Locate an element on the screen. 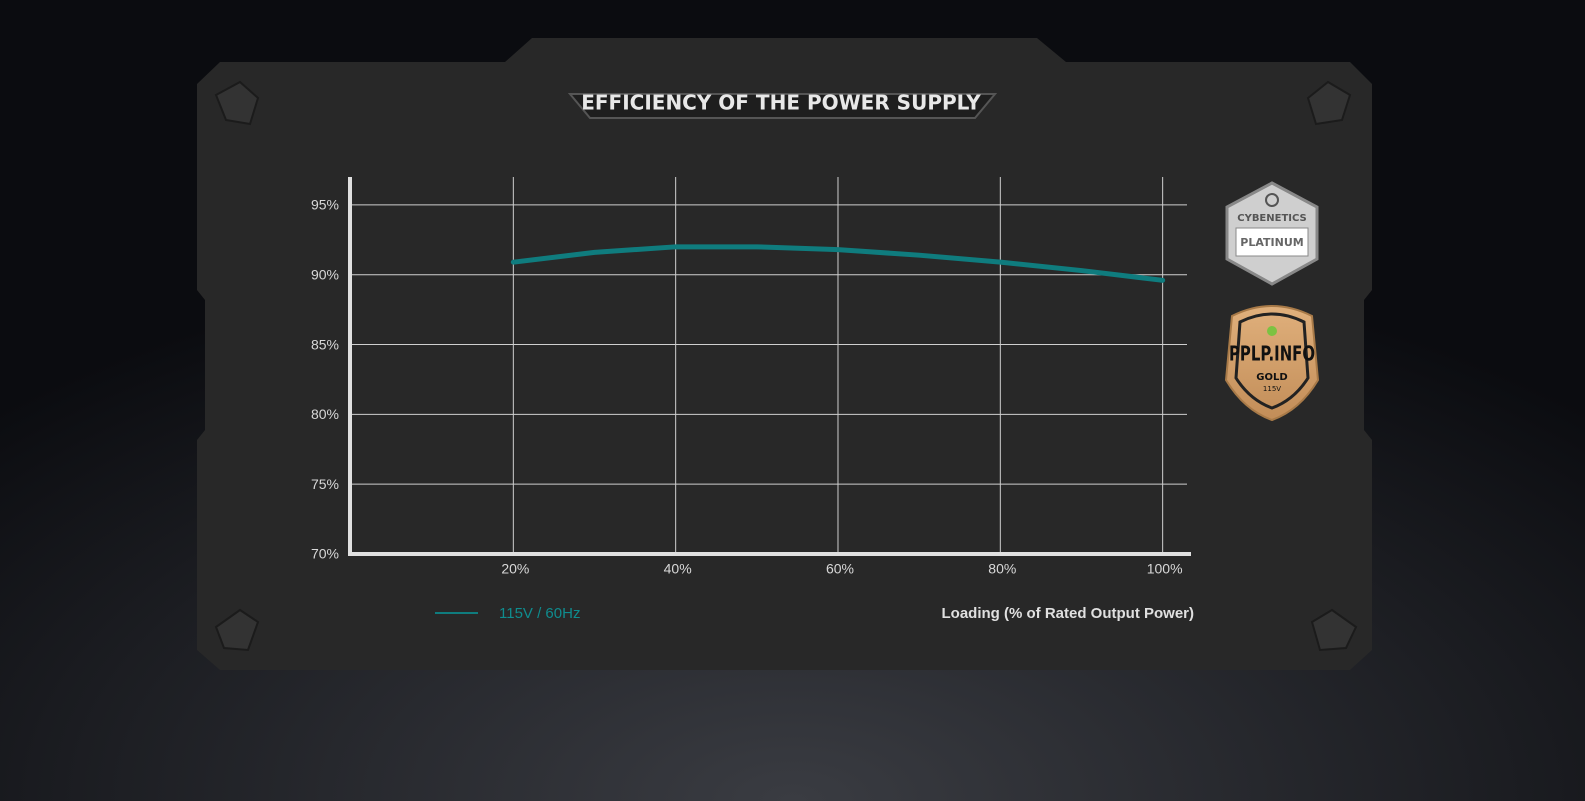  badge-note: 115V is located at coordinates (1272, 389).